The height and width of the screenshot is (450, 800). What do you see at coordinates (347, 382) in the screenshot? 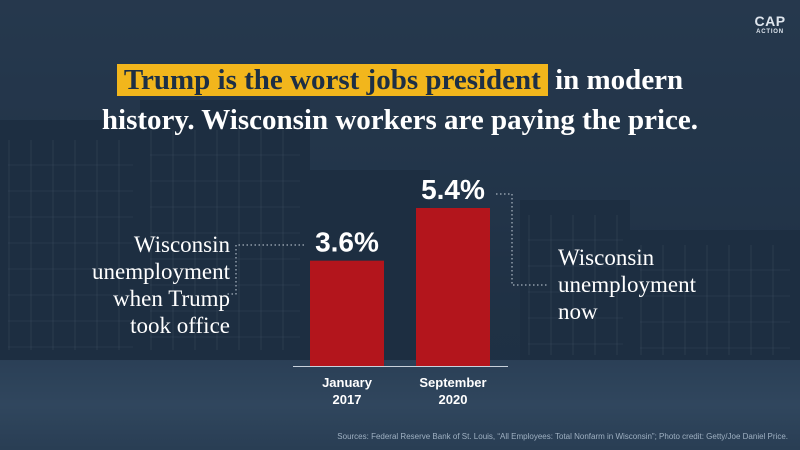
I see `x-tick-label: January` at bounding box center [347, 382].